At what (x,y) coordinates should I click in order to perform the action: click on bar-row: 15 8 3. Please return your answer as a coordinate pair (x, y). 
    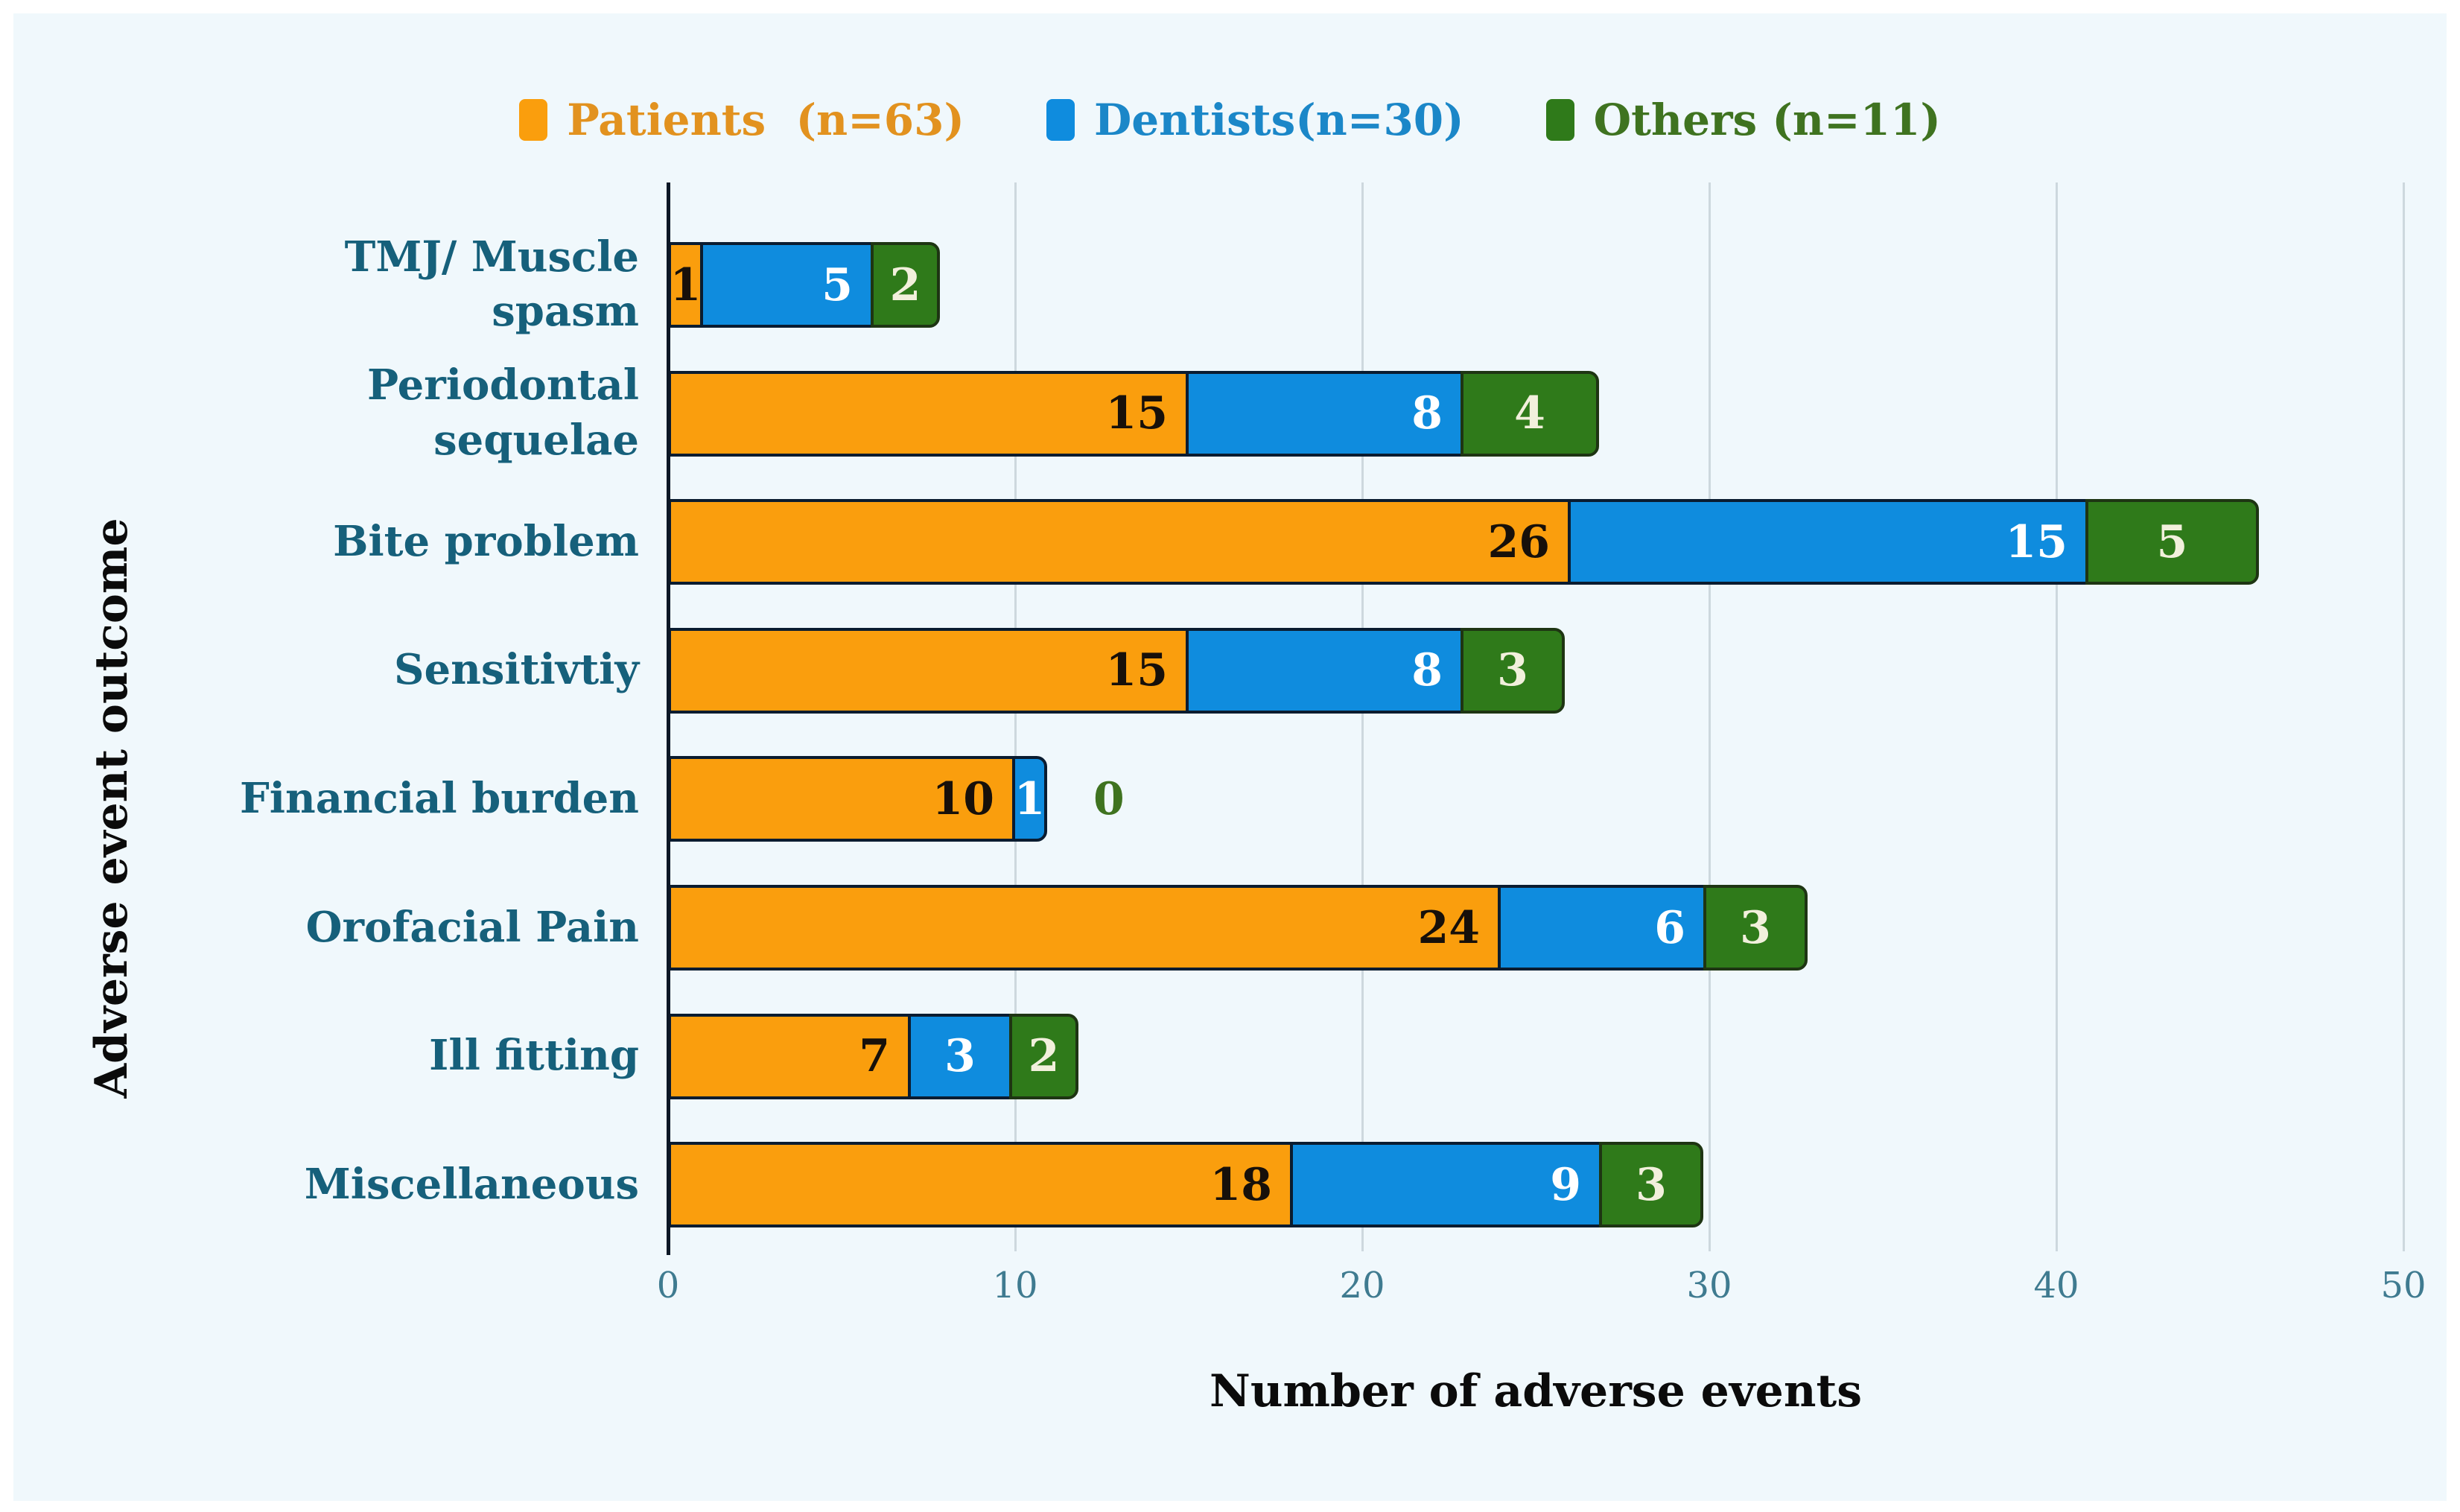
    Looking at the image, I should click on (1116, 670).